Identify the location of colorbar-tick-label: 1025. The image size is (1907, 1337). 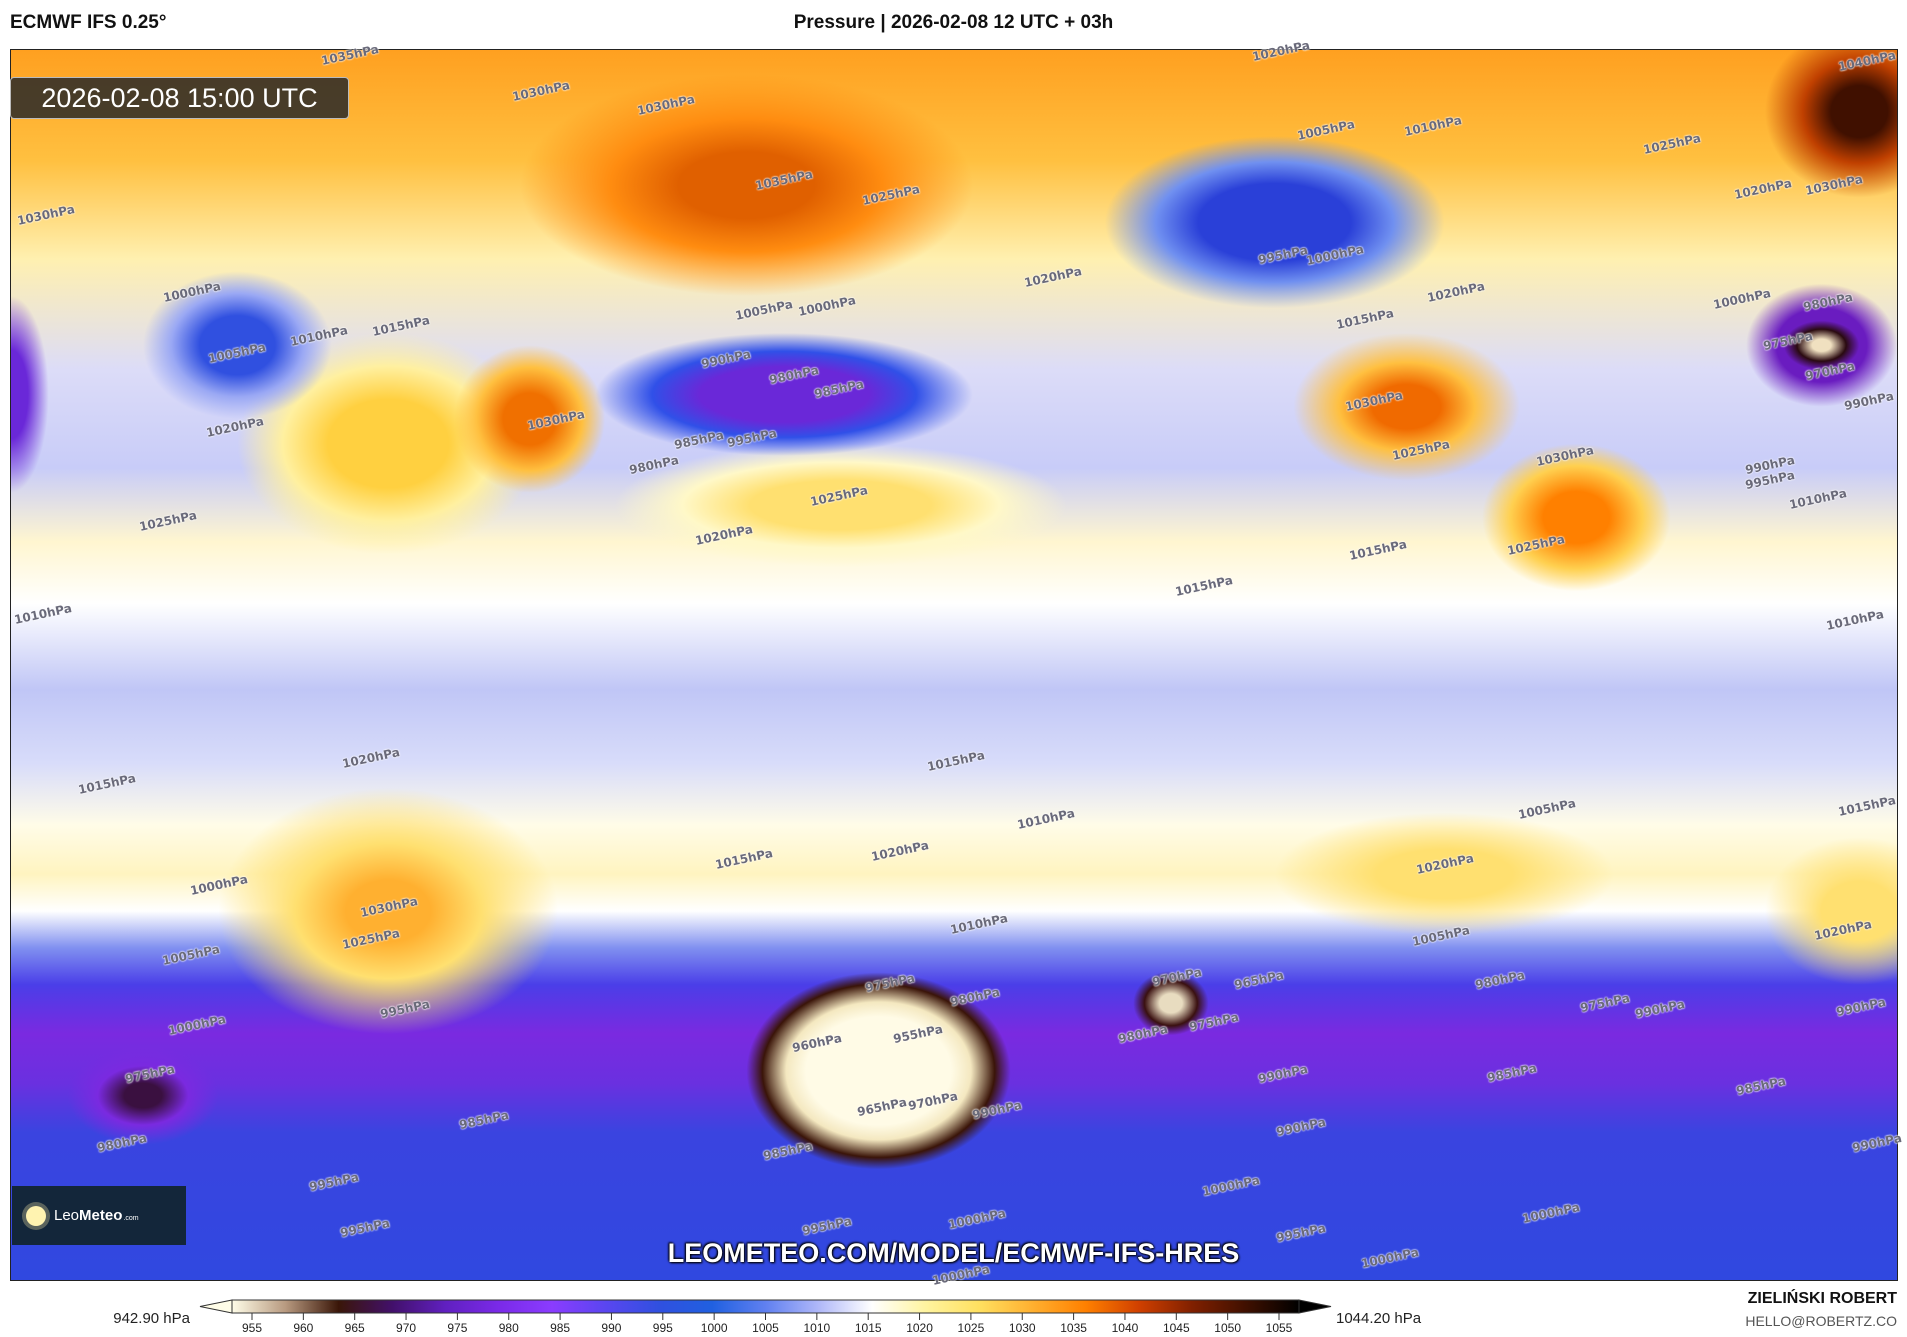
(971, 1328).